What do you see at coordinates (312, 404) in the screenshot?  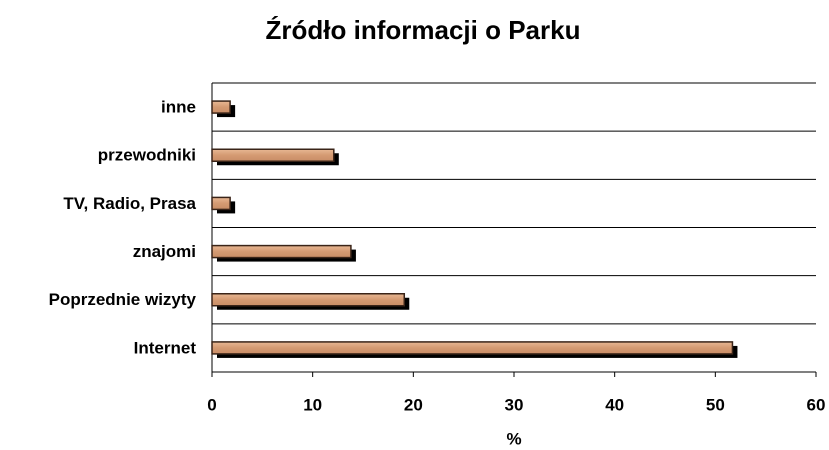 I see `x-tick-label: 10` at bounding box center [312, 404].